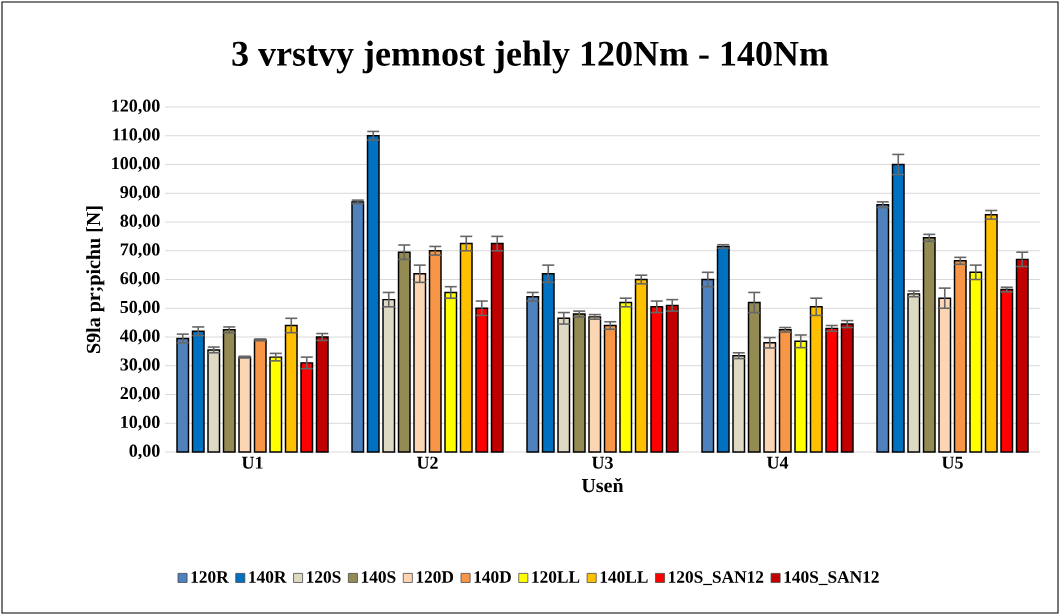 Image resolution: width=1060 pixels, height=615 pixels. Describe the element at coordinates (140, 308) in the screenshot. I see `y-tick-label: 50,00` at that location.